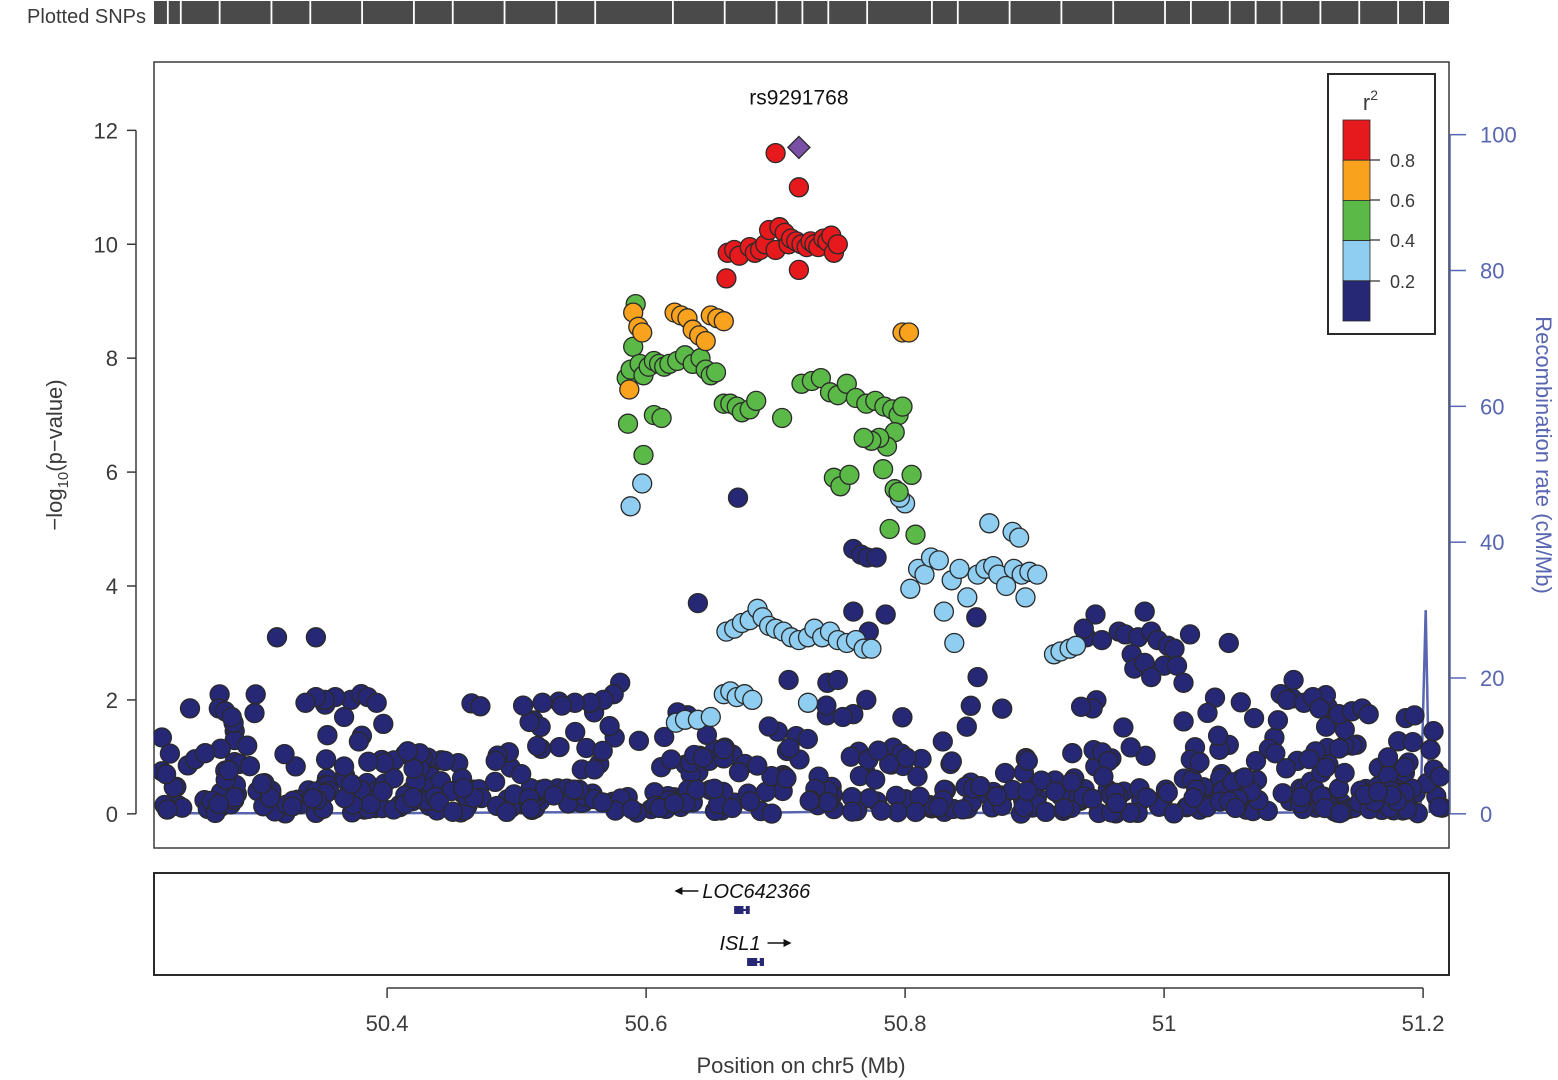 The image size is (1558, 1080). What do you see at coordinates (63, 480) in the screenshot?
I see `y-axis-title-subscript: 10` at bounding box center [63, 480].